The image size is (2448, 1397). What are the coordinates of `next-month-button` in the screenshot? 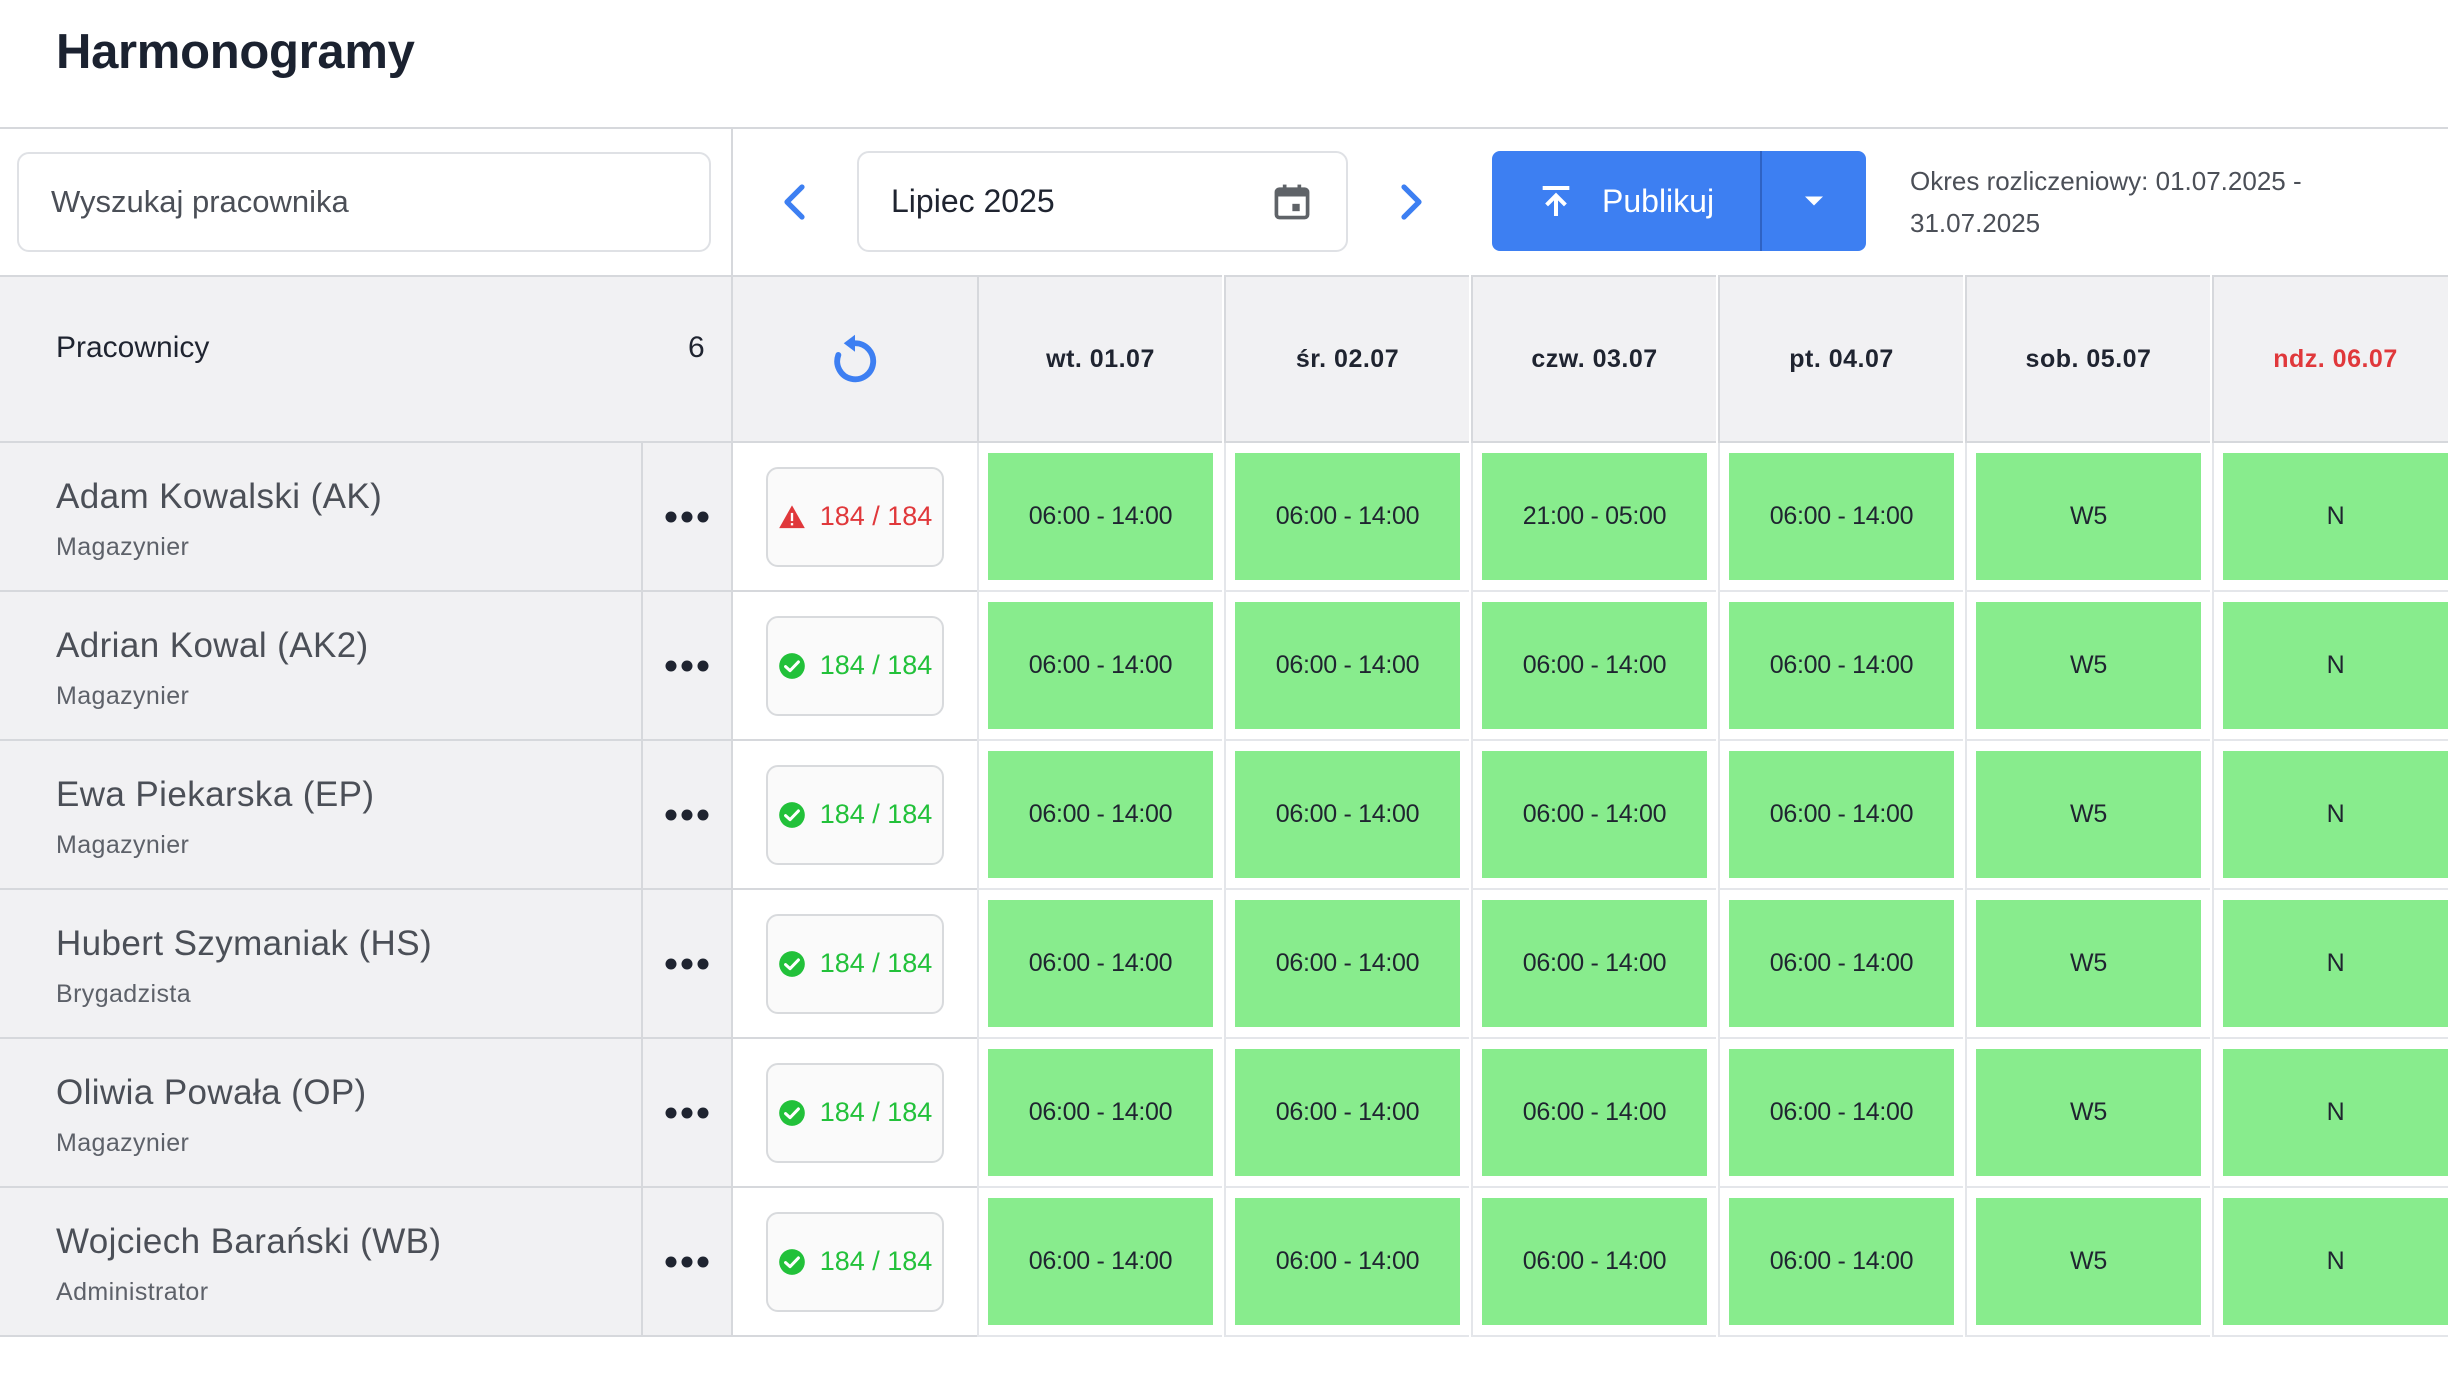 It's located at (1411, 202).